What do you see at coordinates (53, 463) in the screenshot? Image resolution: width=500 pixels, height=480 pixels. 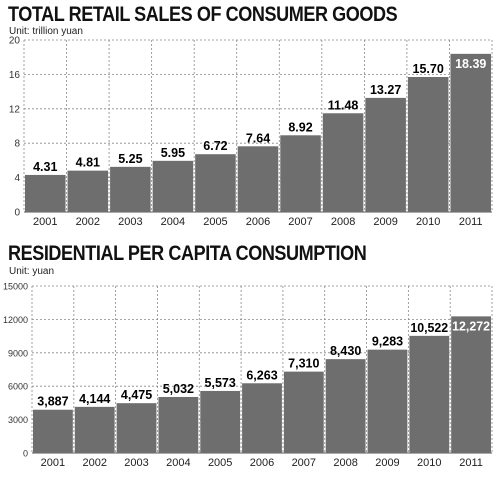 I see `chart-2-category-label: 2001` at bounding box center [53, 463].